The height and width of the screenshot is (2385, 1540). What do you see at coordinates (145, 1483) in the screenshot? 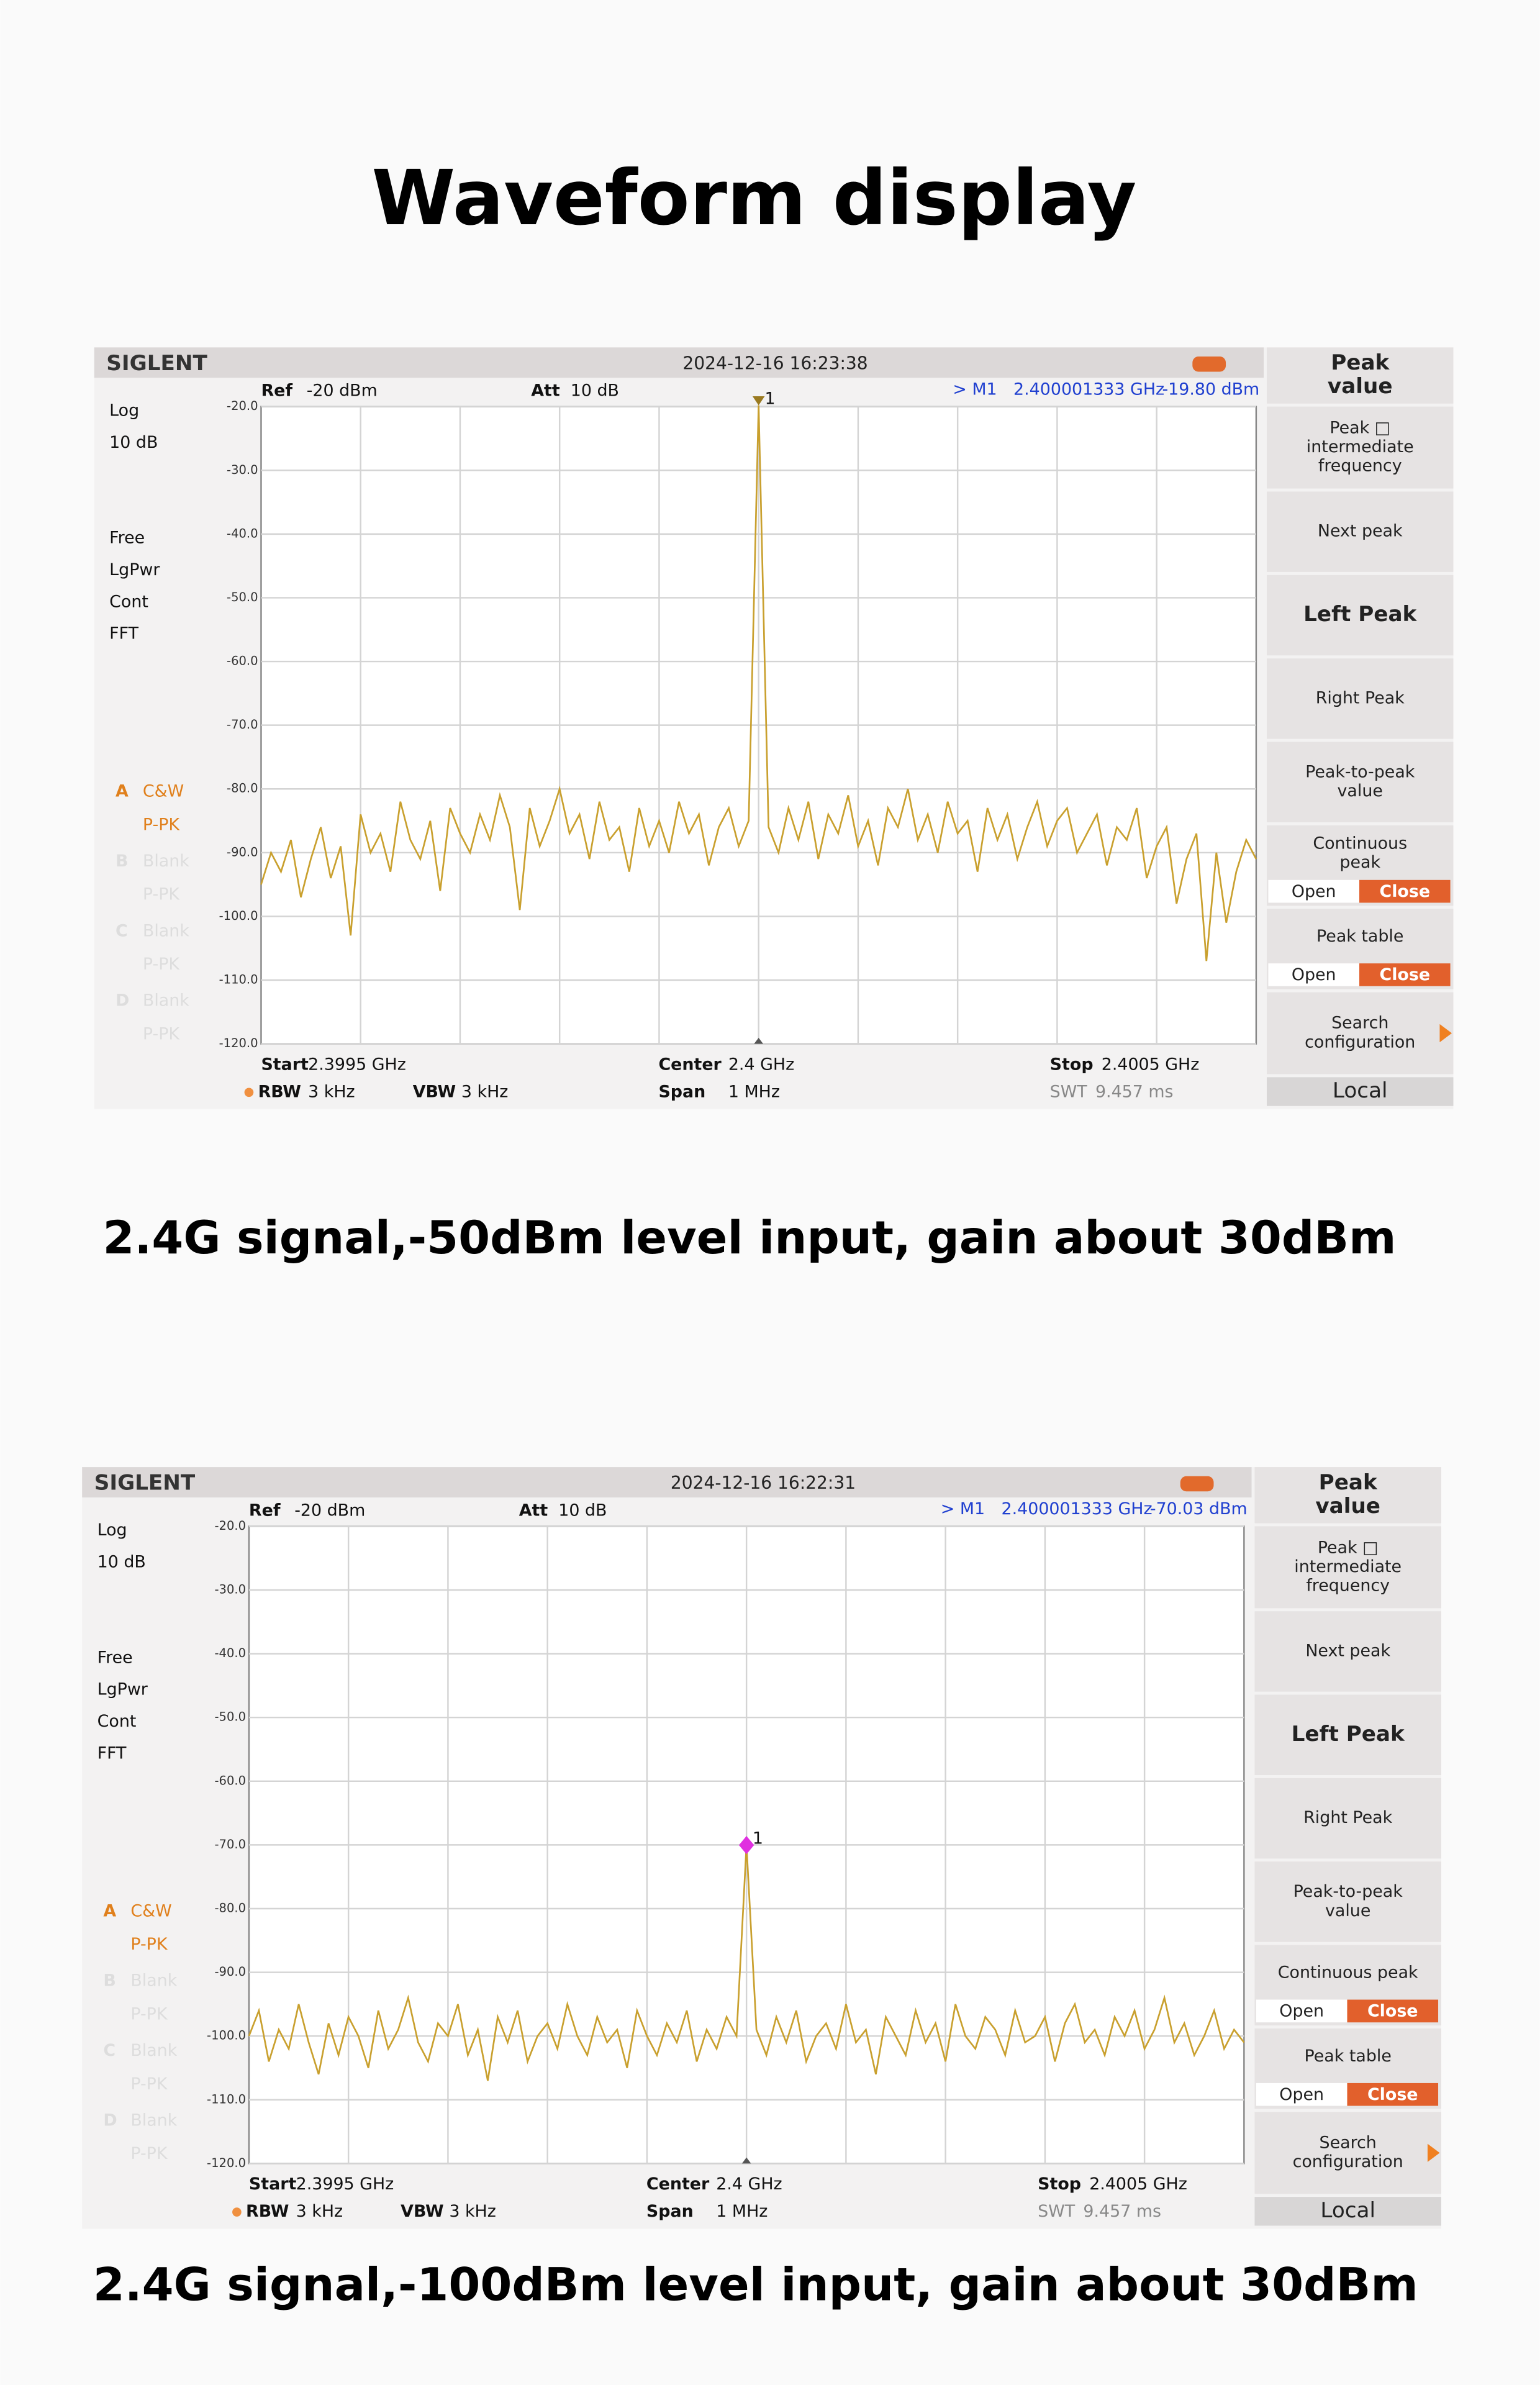
I see `brand: SIGLENT` at bounding box center [145, 1483].